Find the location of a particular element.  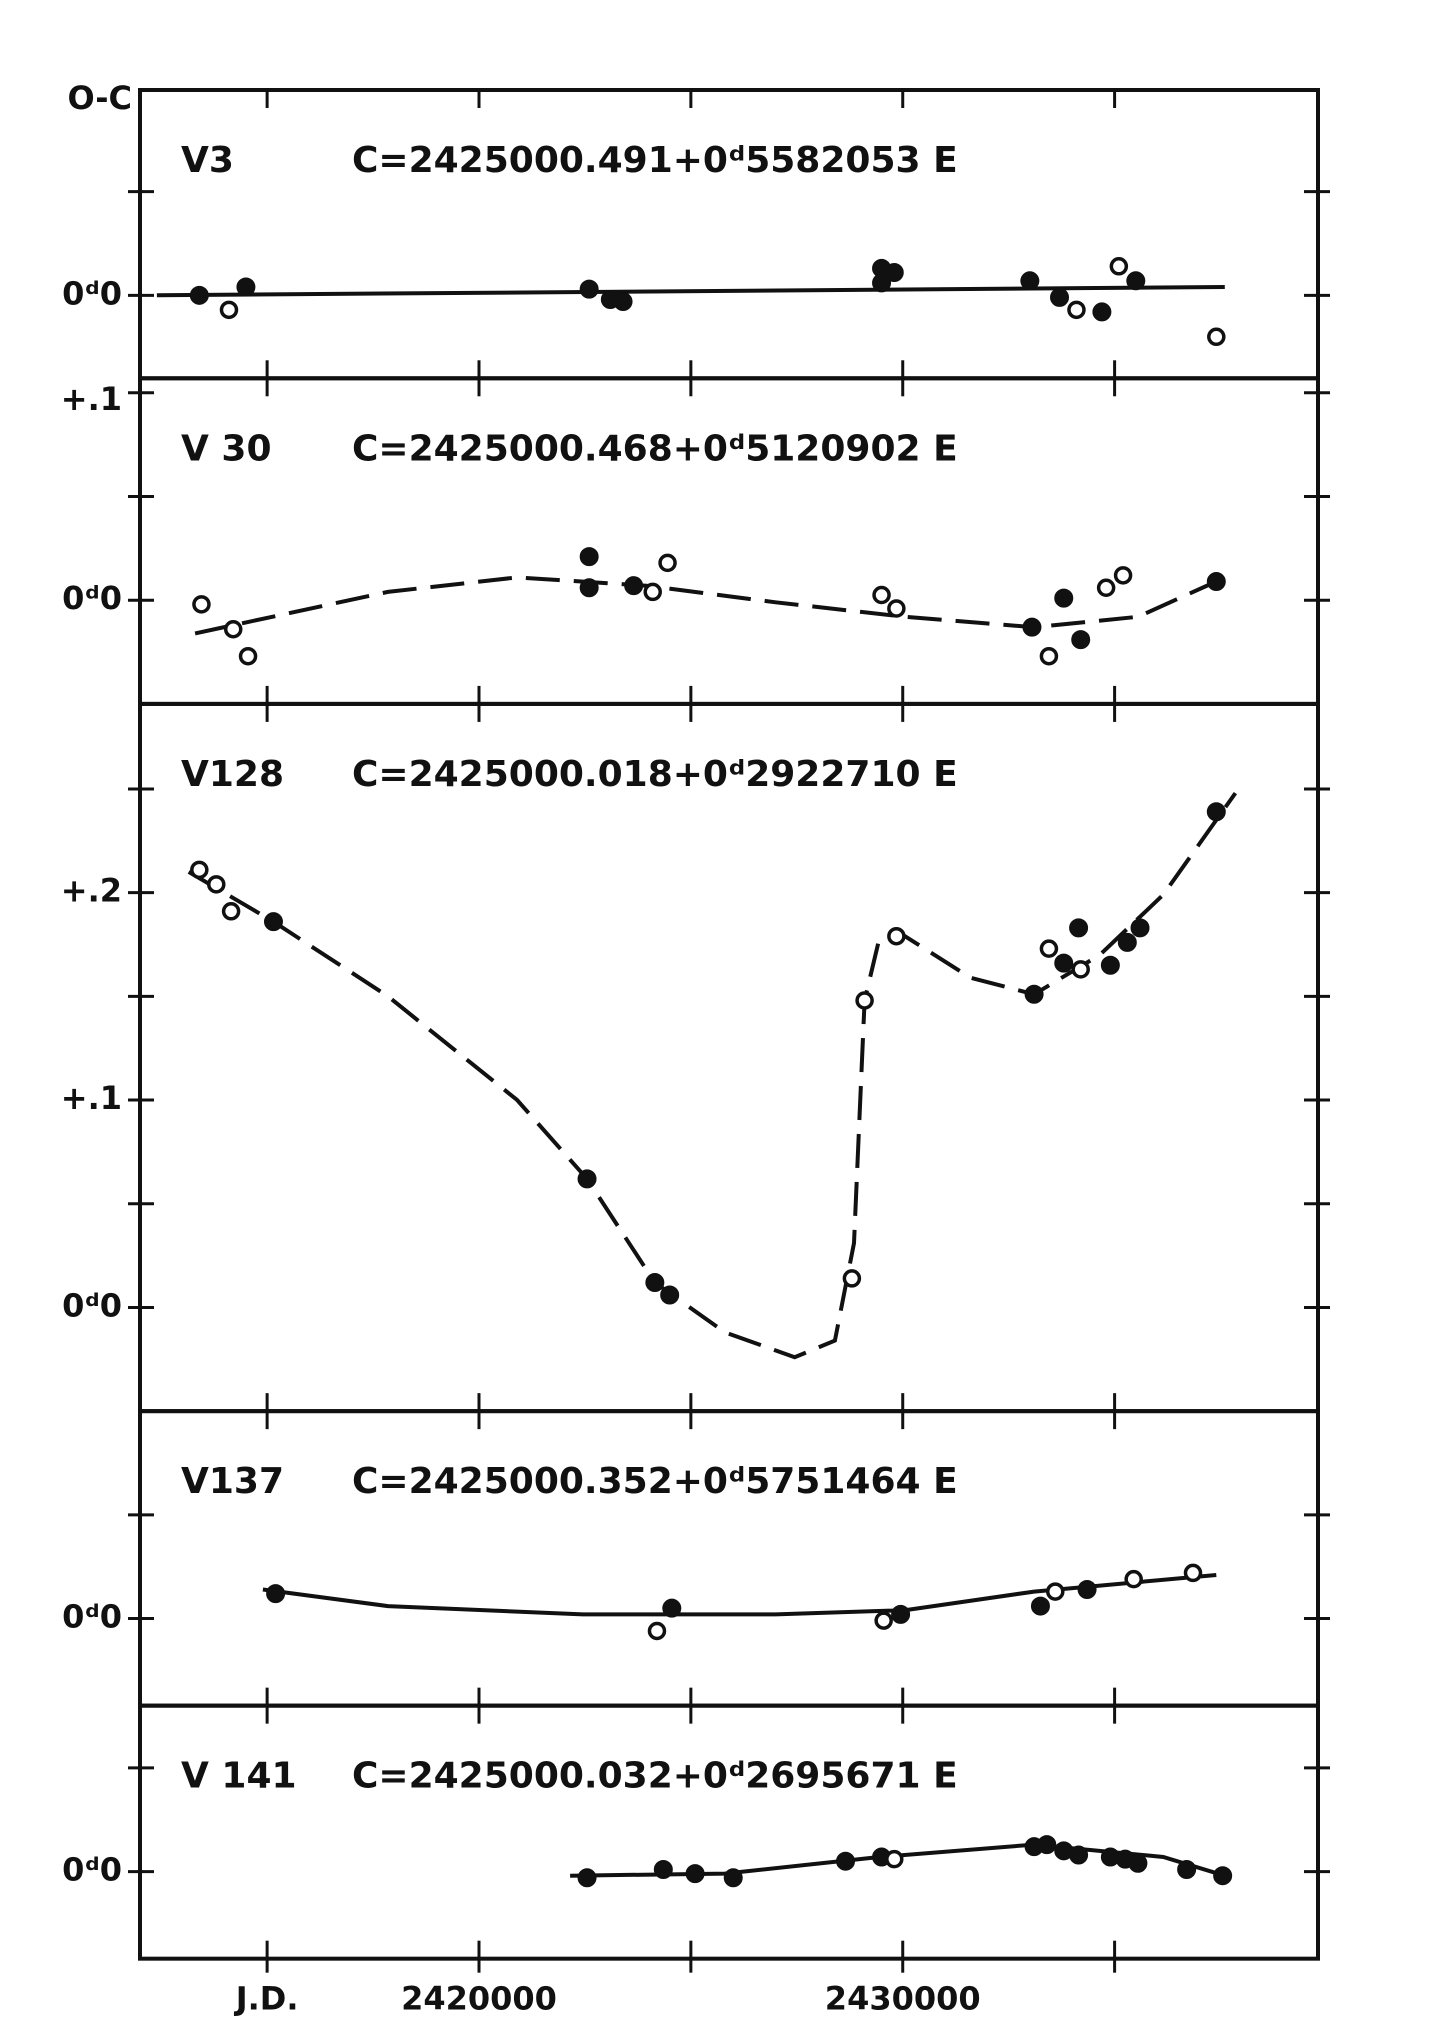

x-tick-label: 2430000 is located at coordinates (903, 1999).